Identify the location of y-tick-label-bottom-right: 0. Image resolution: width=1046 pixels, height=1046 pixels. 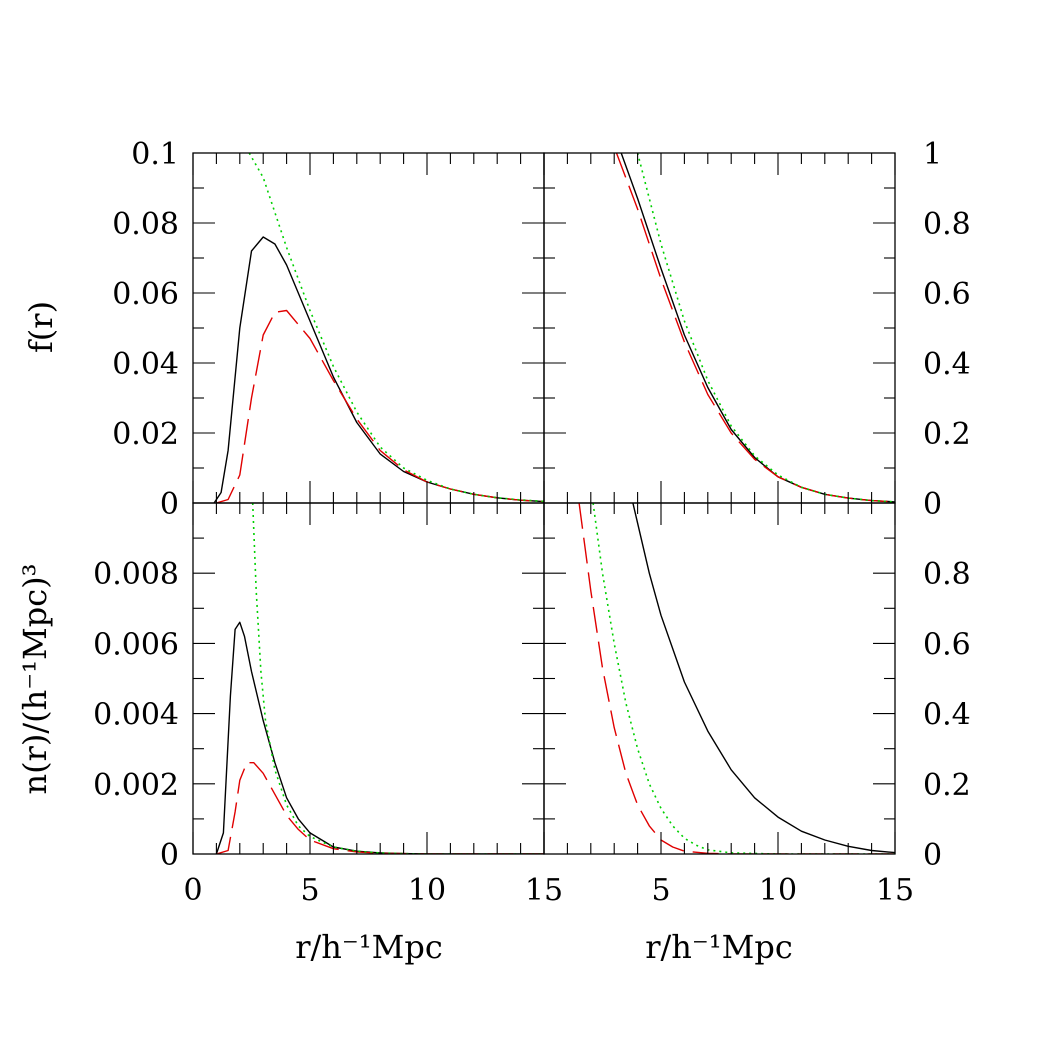
(932, 855).